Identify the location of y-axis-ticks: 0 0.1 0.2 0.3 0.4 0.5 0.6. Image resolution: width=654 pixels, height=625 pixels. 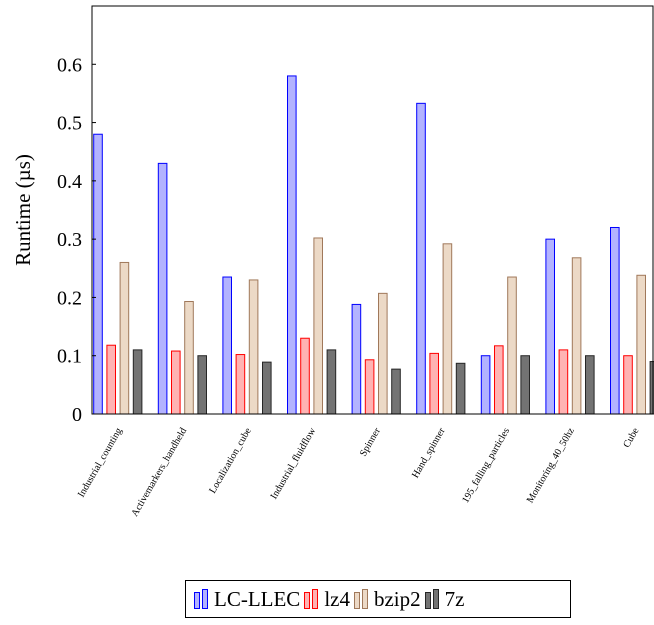
(76, 240).